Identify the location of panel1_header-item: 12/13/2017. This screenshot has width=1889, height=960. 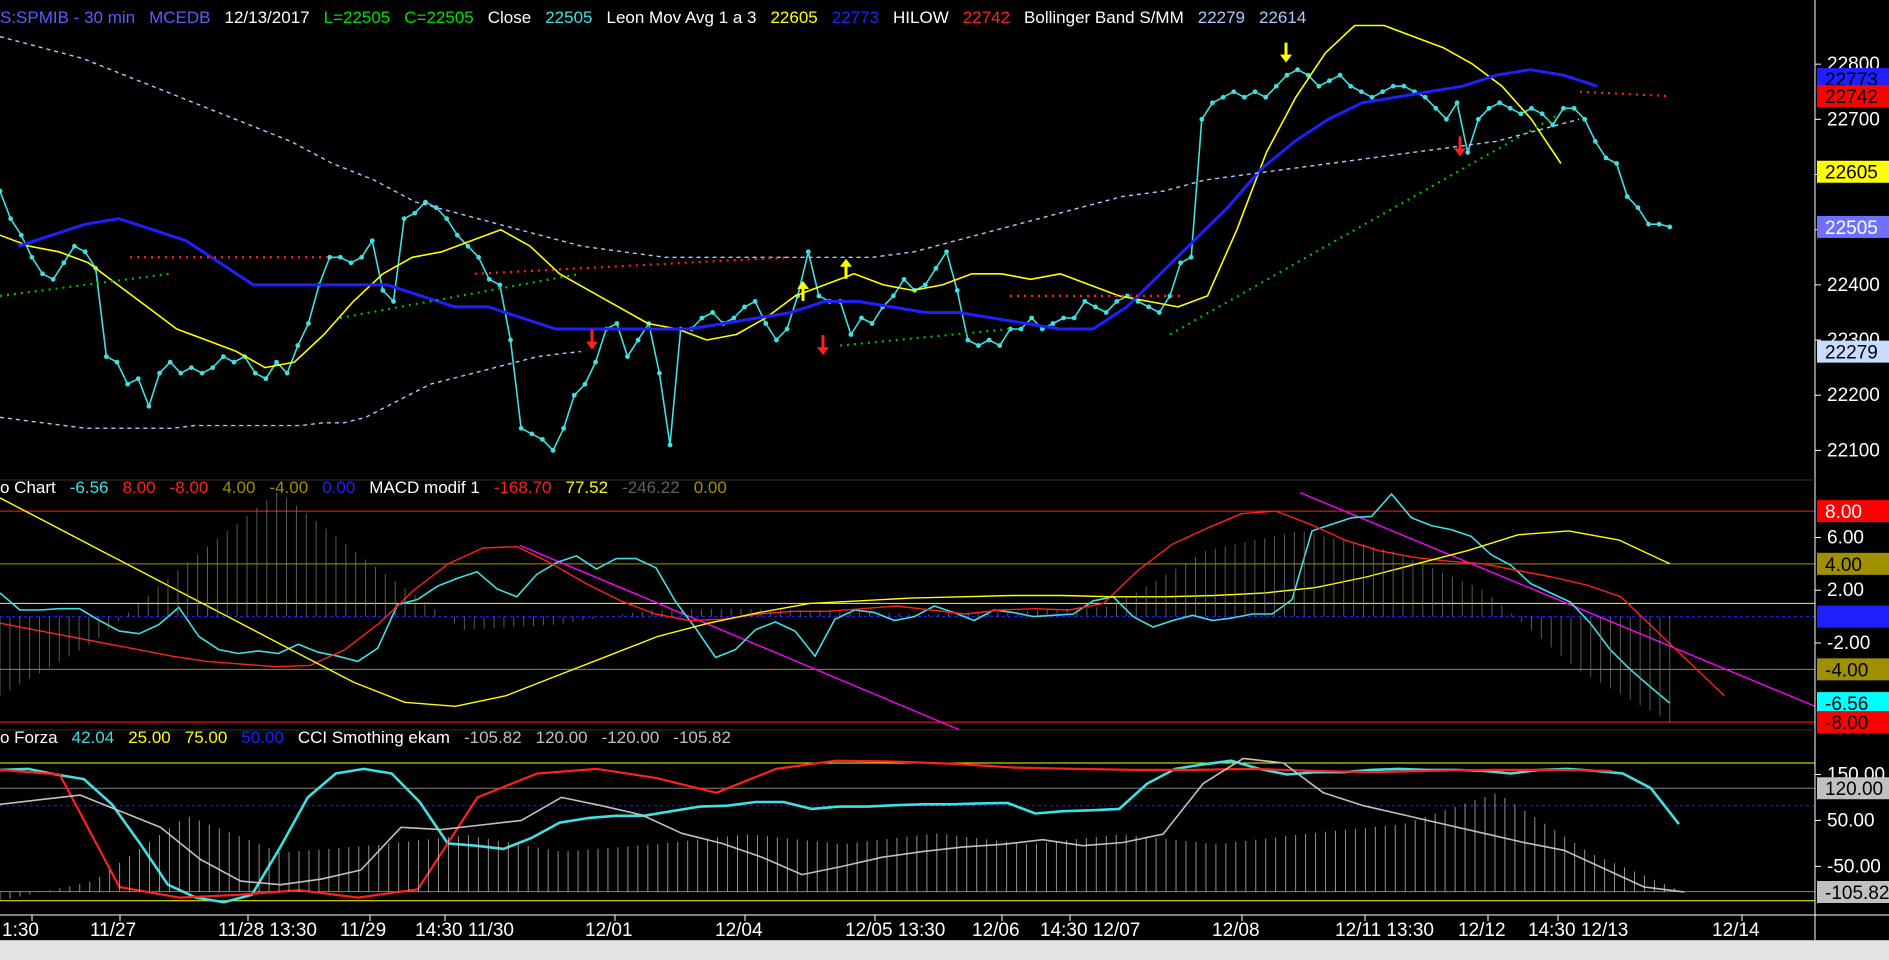
(267, 17).